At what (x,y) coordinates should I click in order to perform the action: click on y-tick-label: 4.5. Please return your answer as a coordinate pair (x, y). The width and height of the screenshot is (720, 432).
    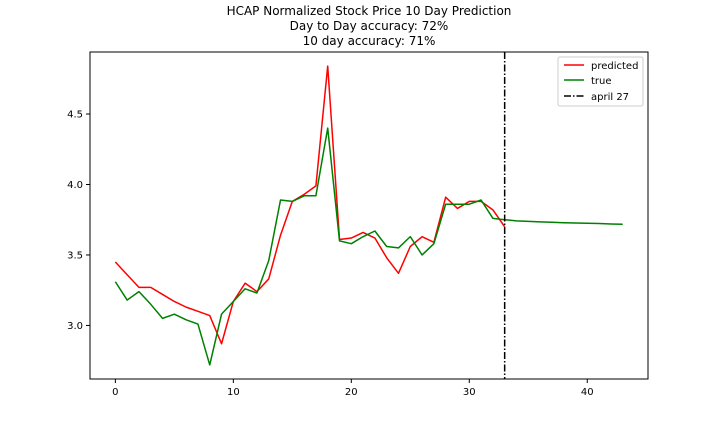
    Looking at the image, I should click on (75, 115).